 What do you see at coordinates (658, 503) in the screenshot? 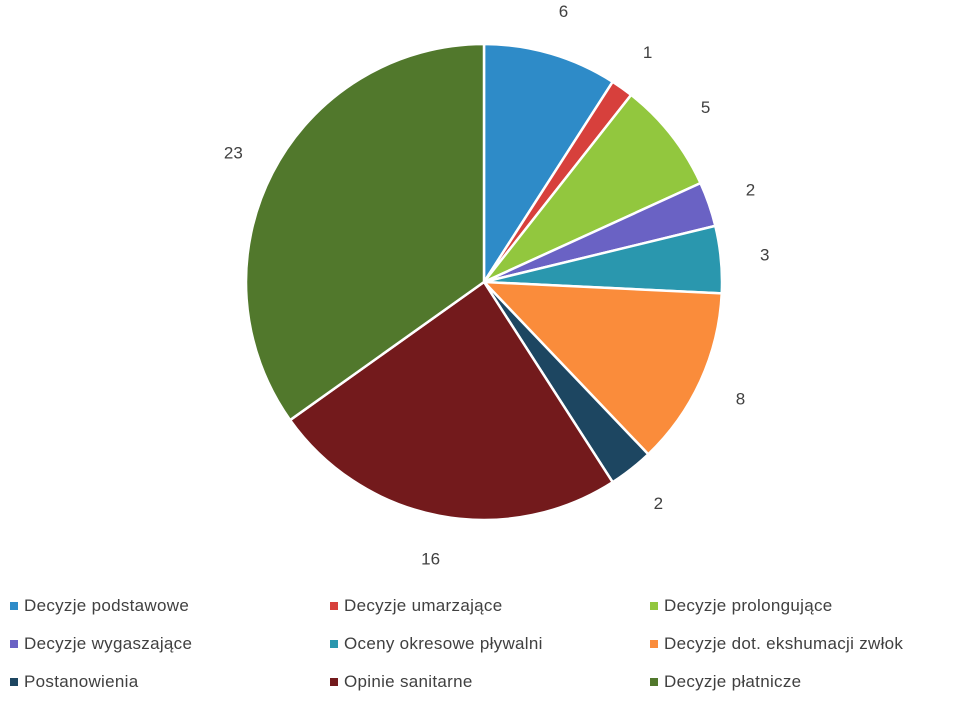
I see `data-label-6: 2` at bounding box center [658, 503].